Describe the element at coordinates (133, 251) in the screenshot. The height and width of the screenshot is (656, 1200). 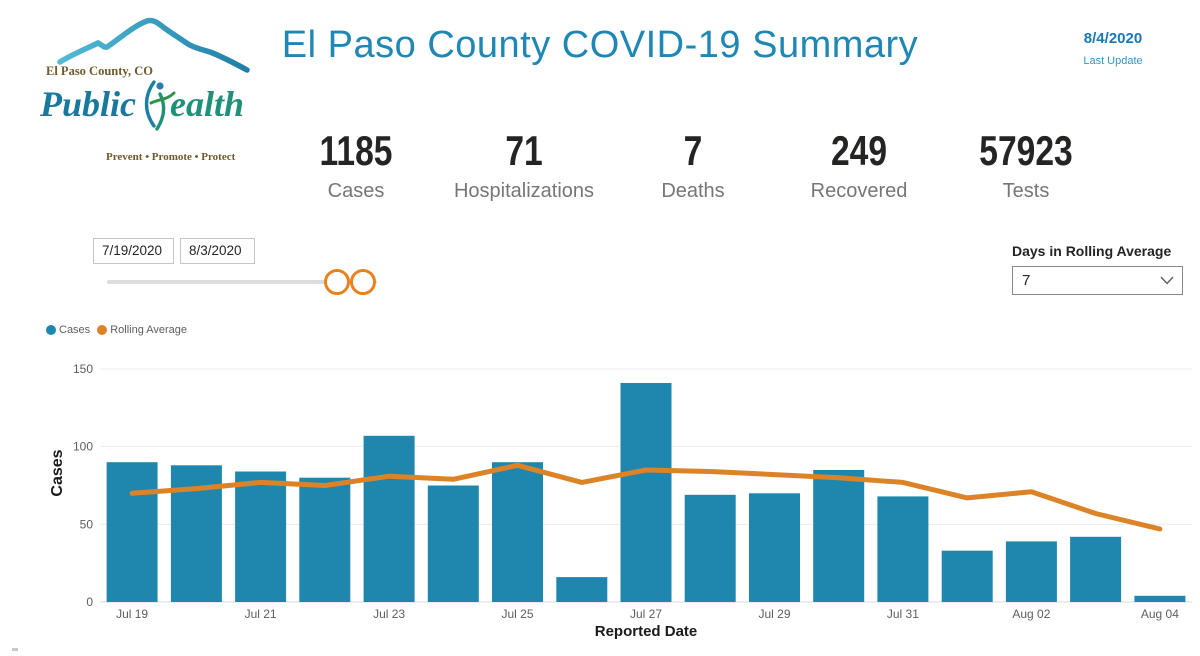
I see `date-range-start-input: 7/19/2020` at that location.